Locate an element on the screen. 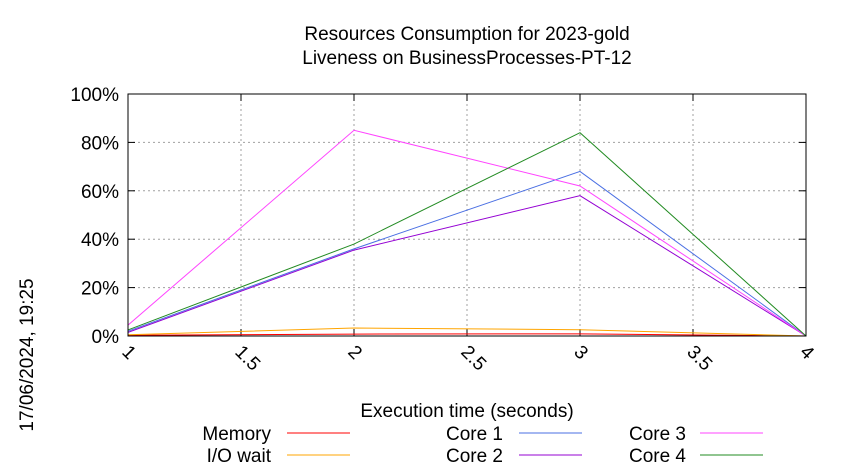 This screenshot has width=850, height=475. y-tick-label: 0% is located at coordinates (106, 337).